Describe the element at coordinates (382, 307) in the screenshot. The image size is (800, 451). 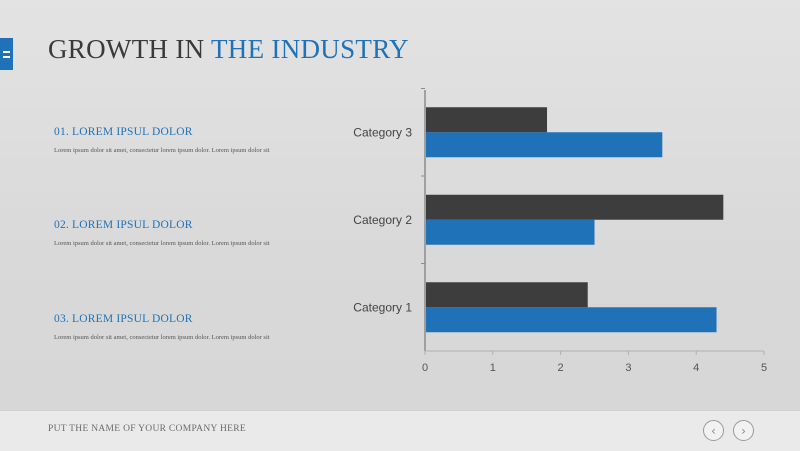
I see `category-label: Category 1` at that location.